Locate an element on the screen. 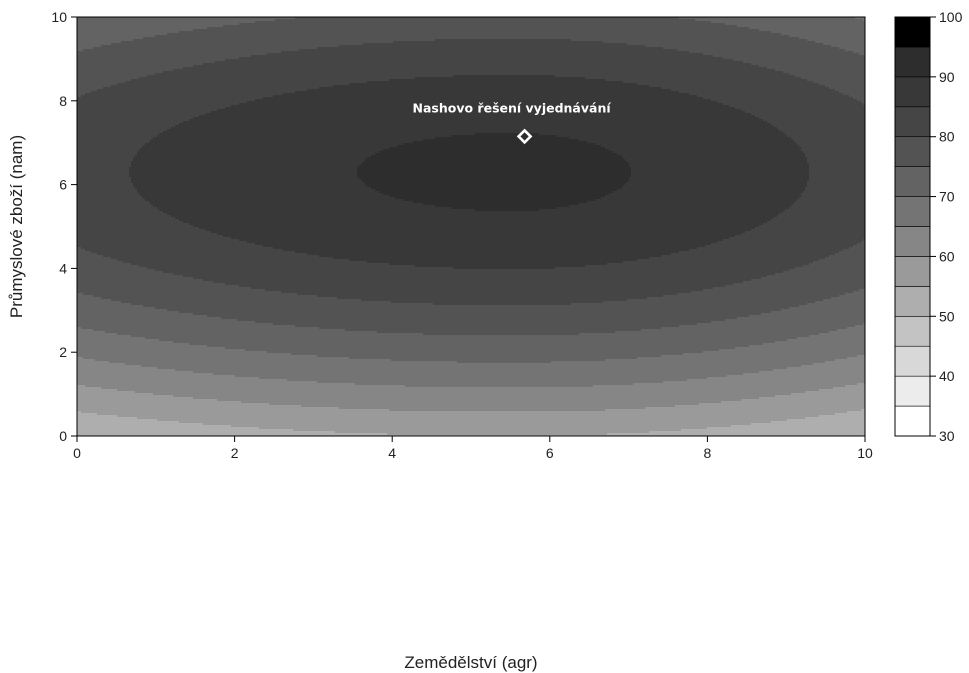 The height and width of the screenshot is (673, 969). y-tick-label: 4 is located at coordinates (63, 268).